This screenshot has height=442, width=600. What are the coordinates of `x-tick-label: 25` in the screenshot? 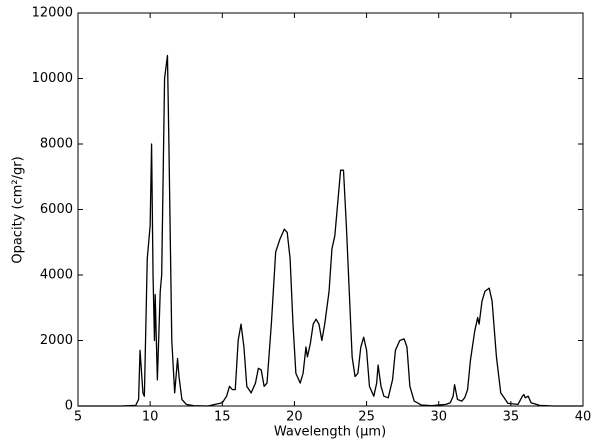 It's located at (366, 417).